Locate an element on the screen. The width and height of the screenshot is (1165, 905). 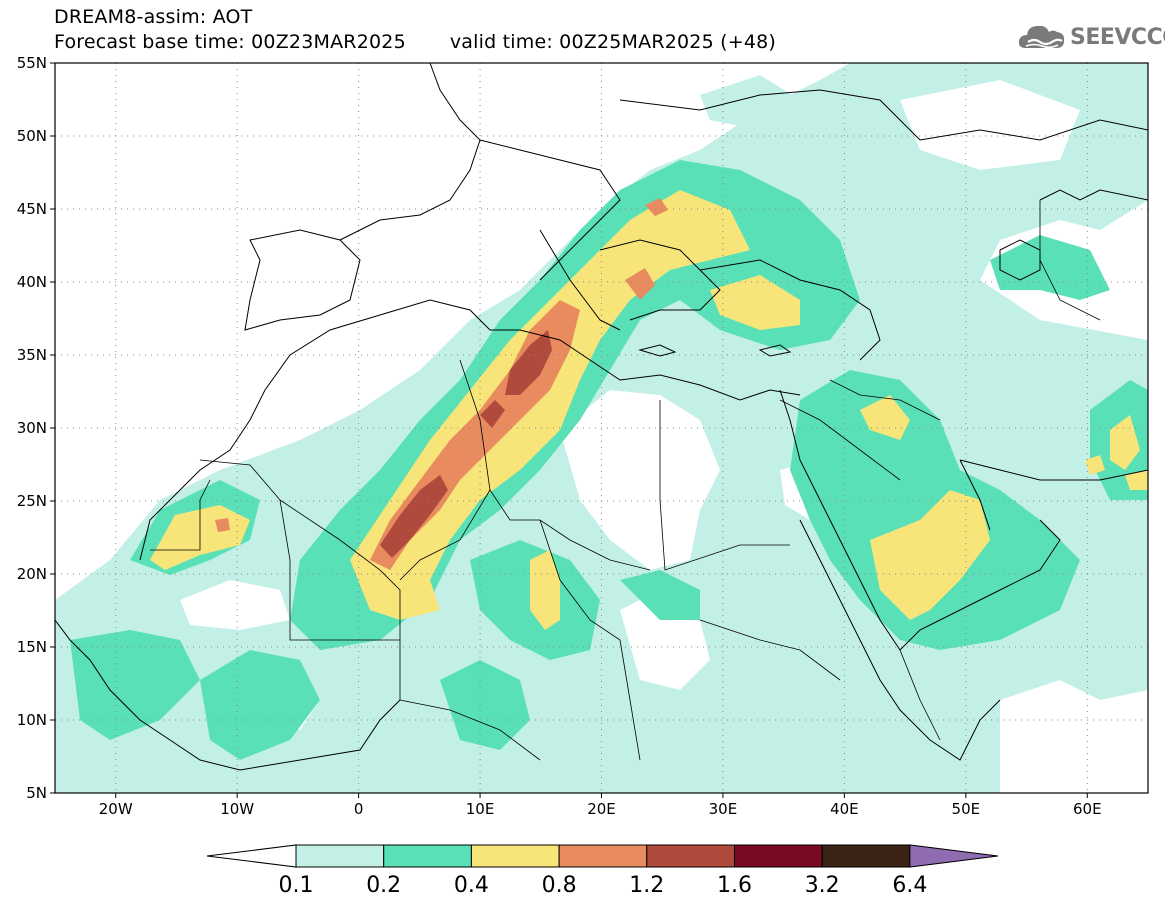
colorbar-level-label: 3.2 is located at coordinates (822, 885).